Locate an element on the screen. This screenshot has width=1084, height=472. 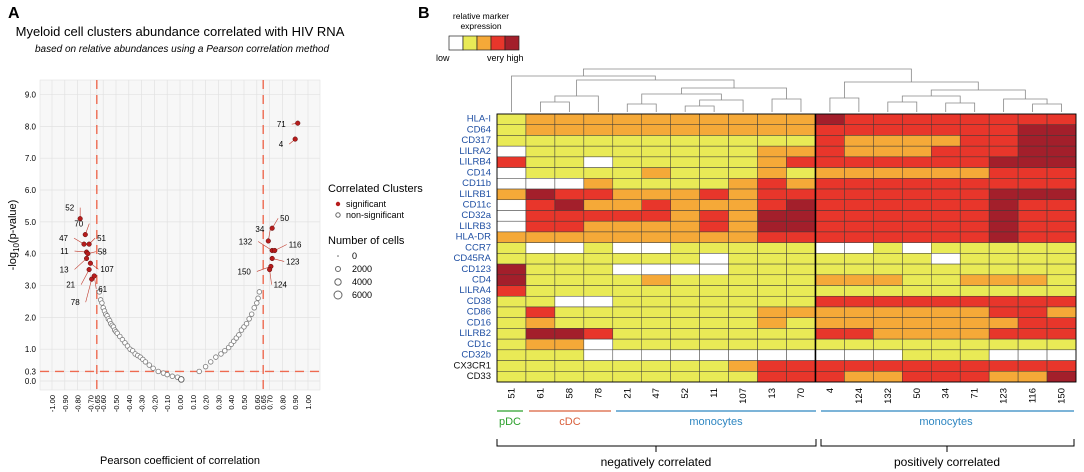
point-label: 61 is located at coordinates (102, 289).